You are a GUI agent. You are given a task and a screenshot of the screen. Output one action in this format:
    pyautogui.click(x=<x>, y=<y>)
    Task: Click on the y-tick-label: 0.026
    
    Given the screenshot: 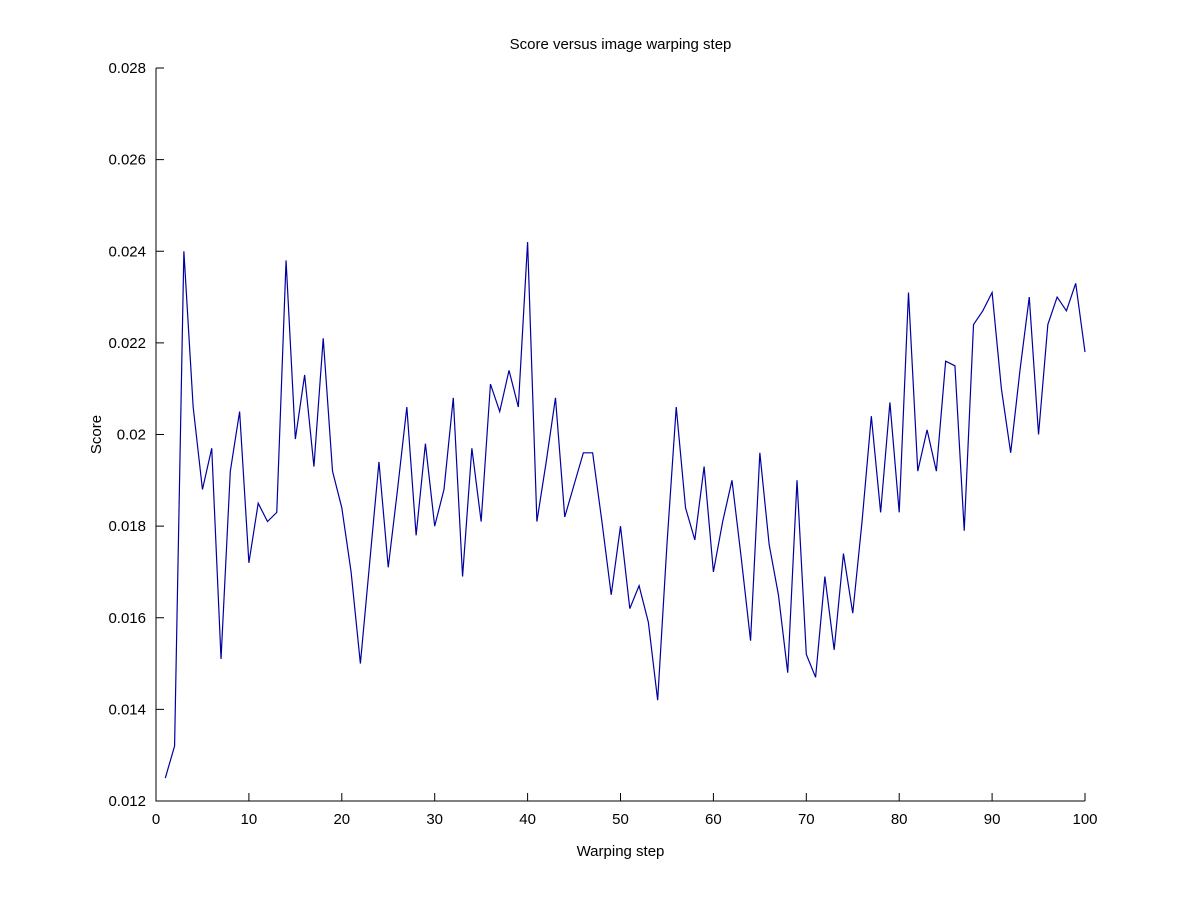 What is the action you would take?
    pyautogui.click(x=127, y=160)
    